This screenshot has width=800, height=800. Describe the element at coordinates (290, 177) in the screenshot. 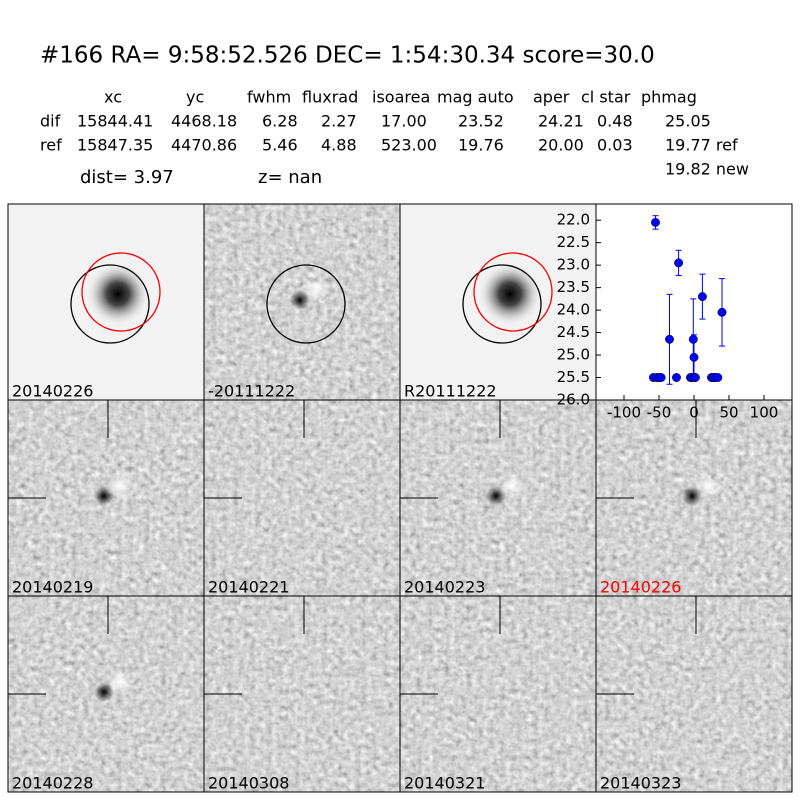

I see `redshift: z= nan` at that location.